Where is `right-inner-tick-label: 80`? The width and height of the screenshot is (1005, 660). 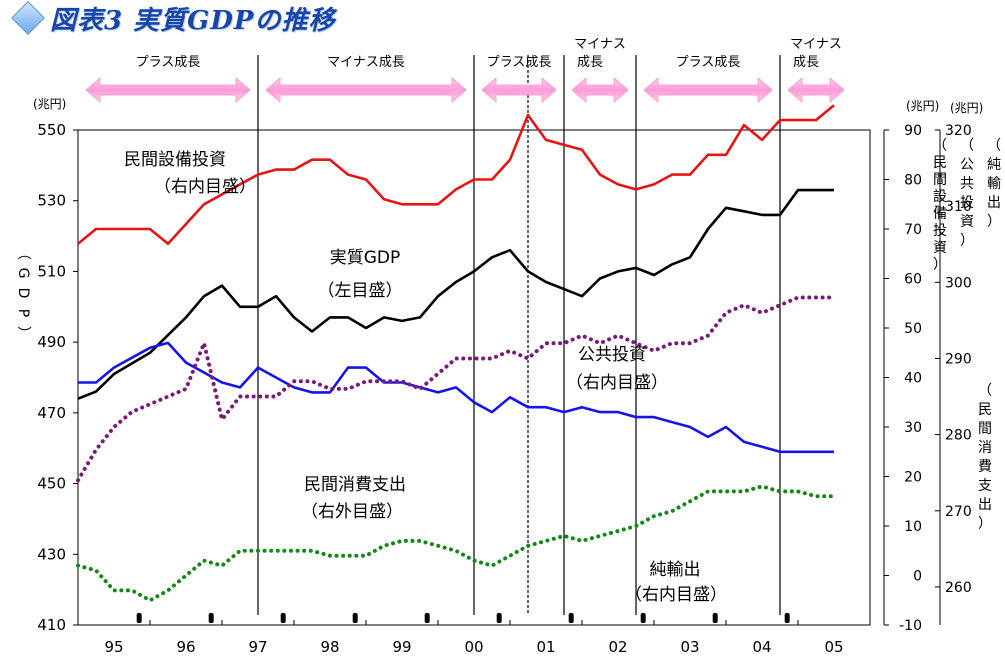 right-inner-tick-label: 80 is located at coordinates (913, 181).